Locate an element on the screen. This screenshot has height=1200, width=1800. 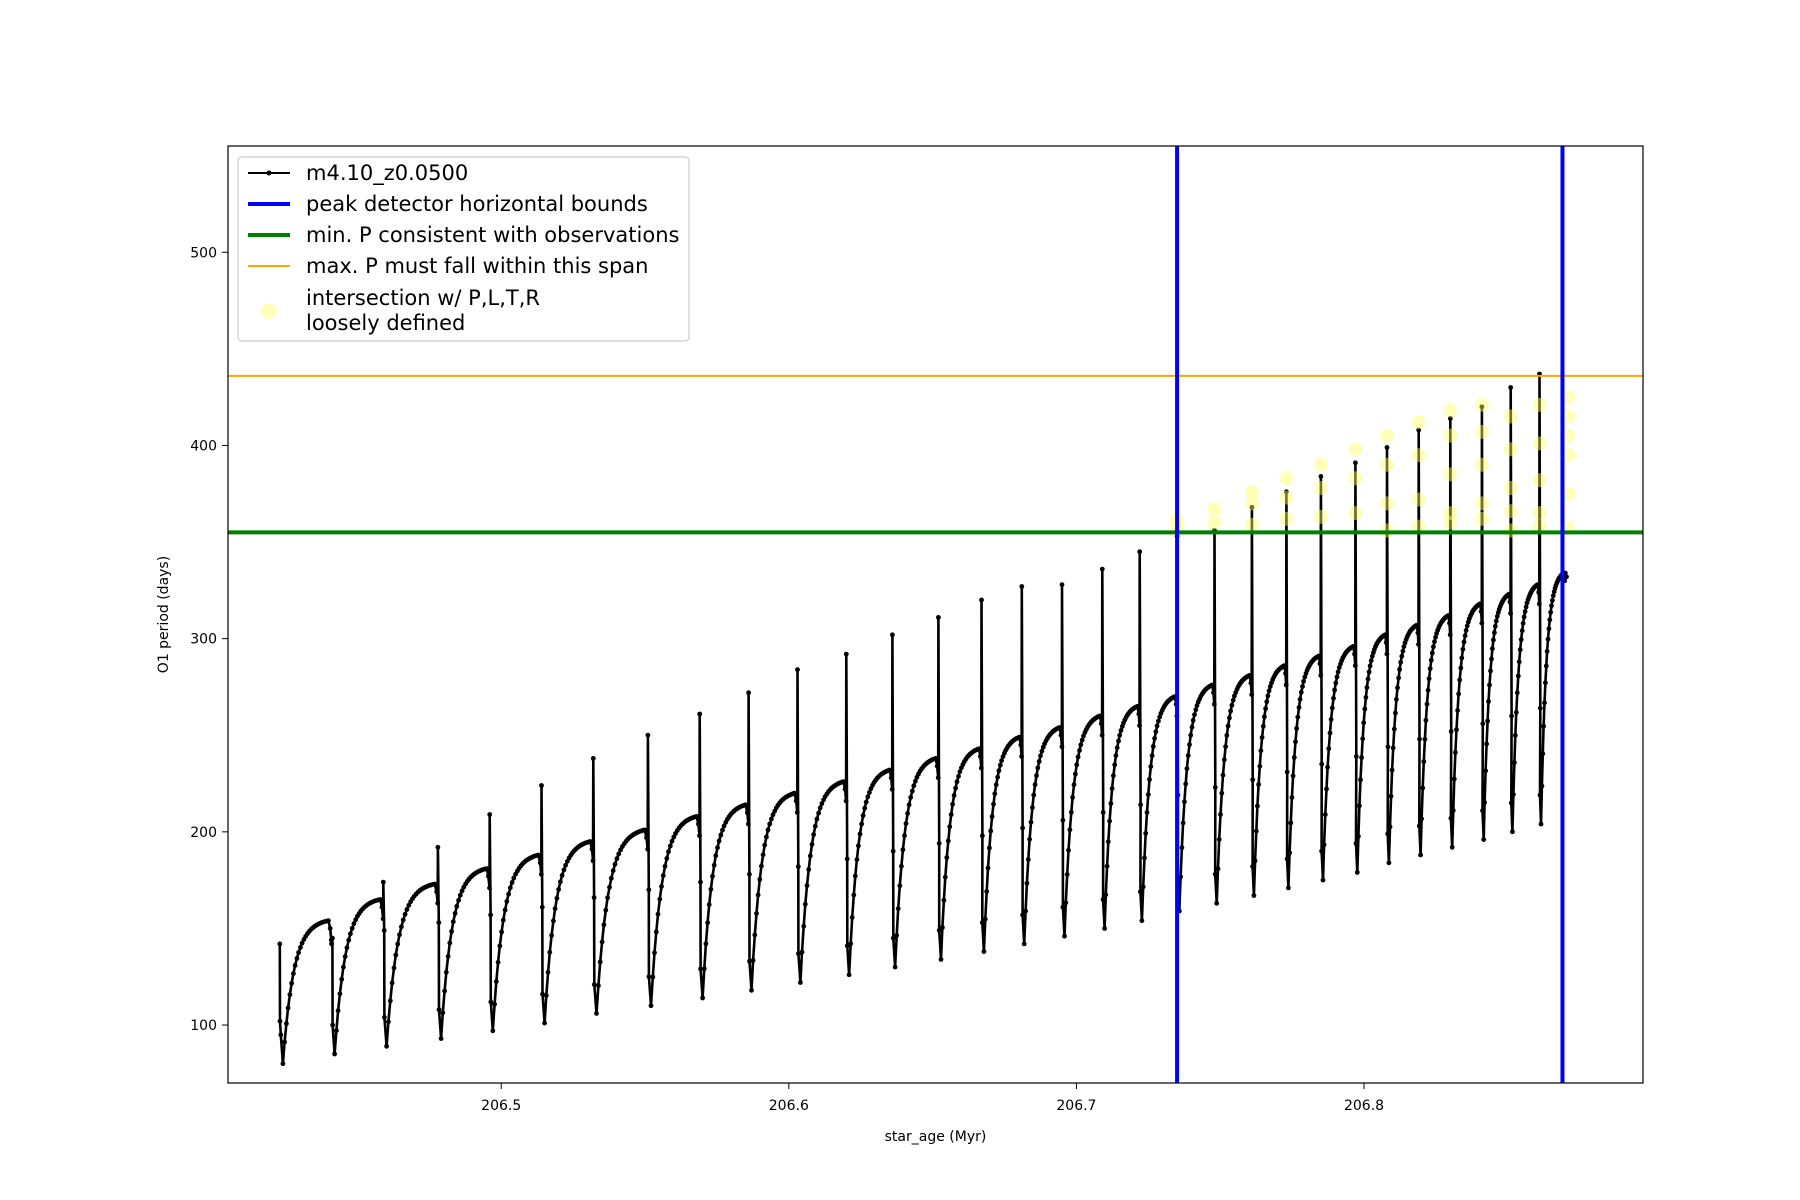
y-tick-label: 300 is located at coordinates (203, 640).